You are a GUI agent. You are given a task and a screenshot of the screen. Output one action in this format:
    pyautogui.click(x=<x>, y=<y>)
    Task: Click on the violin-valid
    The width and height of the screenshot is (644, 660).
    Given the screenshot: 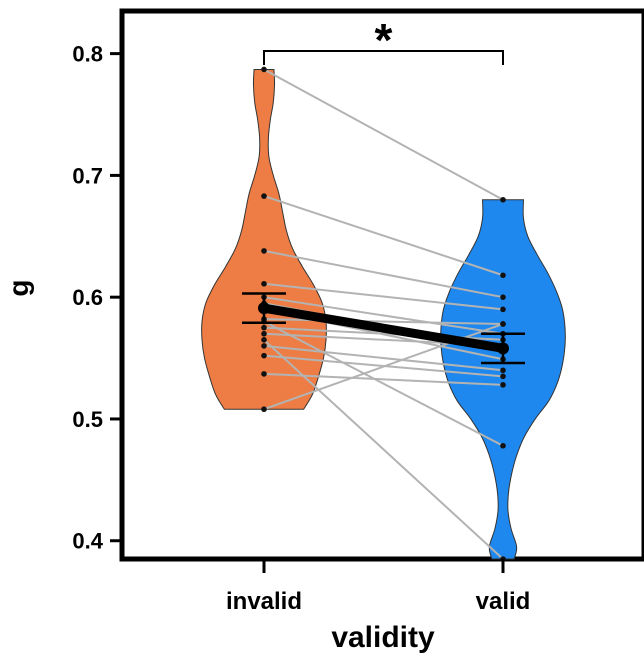 What is the action you would take?
    pyautogui.click(x=503, y=379)
    